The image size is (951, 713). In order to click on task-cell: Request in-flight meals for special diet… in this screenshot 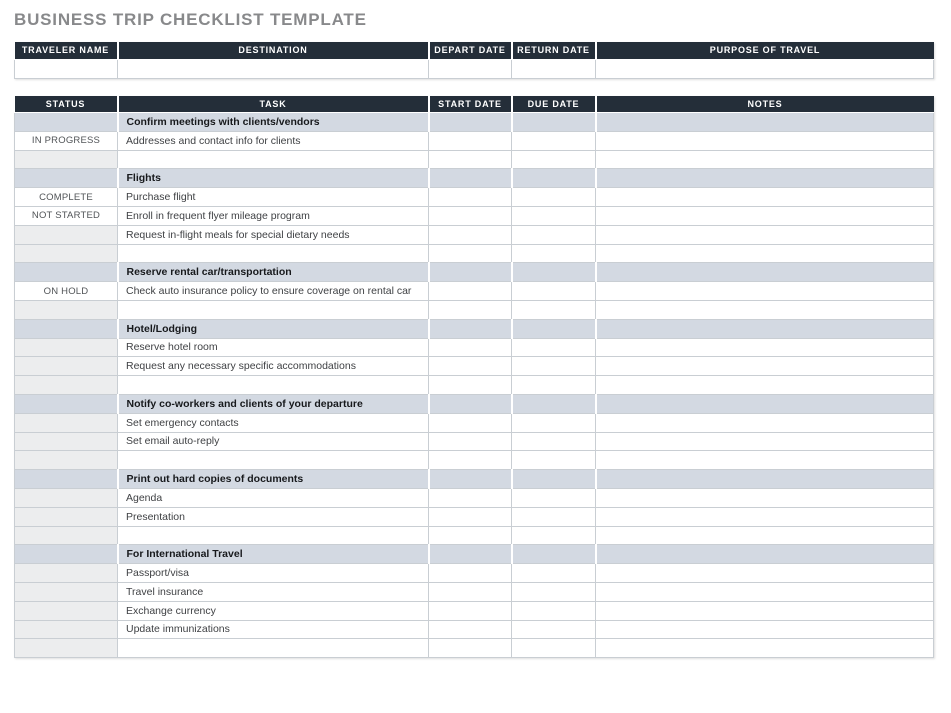, I will do `click(273, 234)`.